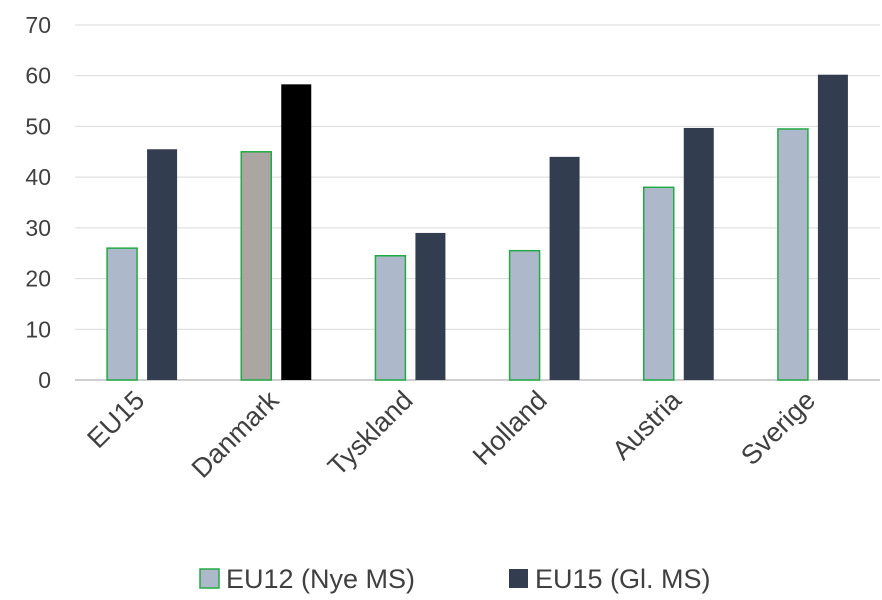 Image resolution: width=882 pixels, height=600 pixels. Describe the element at coordinates (38, 76) in the screenshot. I see `y-tick-label: 60` at that location.